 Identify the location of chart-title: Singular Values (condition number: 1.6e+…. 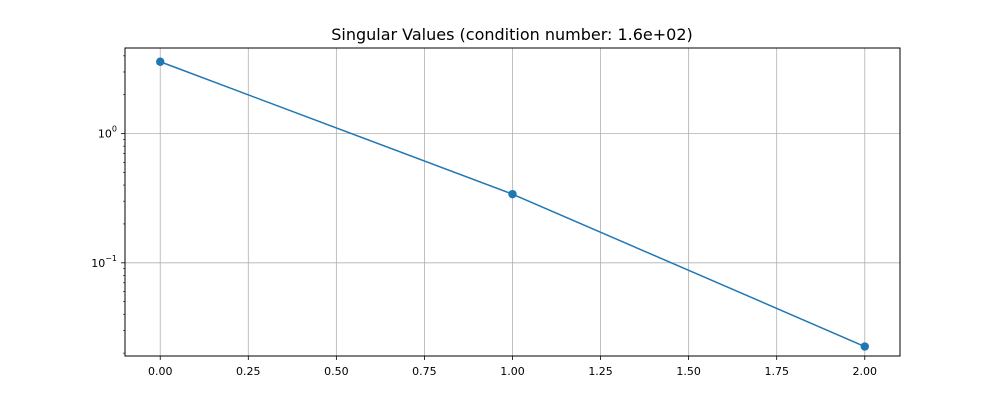
(512, 34).